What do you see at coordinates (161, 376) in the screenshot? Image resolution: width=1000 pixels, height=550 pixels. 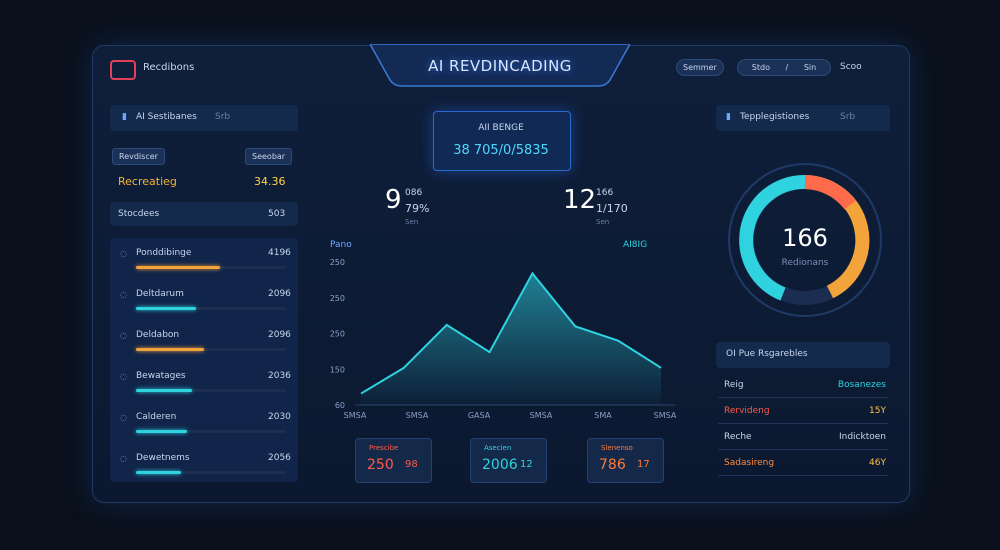 I see `item-label: Bewatages` at bounding box center [161, 376].